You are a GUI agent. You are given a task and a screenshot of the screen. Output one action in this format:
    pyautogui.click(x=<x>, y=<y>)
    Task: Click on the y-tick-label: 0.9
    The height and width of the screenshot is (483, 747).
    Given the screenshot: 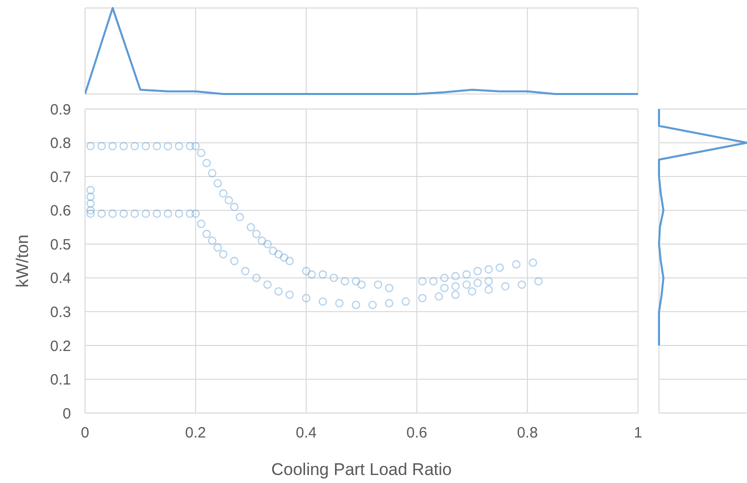 What is the action you would take?
    pyautogui.click(x=60, y=109)
    